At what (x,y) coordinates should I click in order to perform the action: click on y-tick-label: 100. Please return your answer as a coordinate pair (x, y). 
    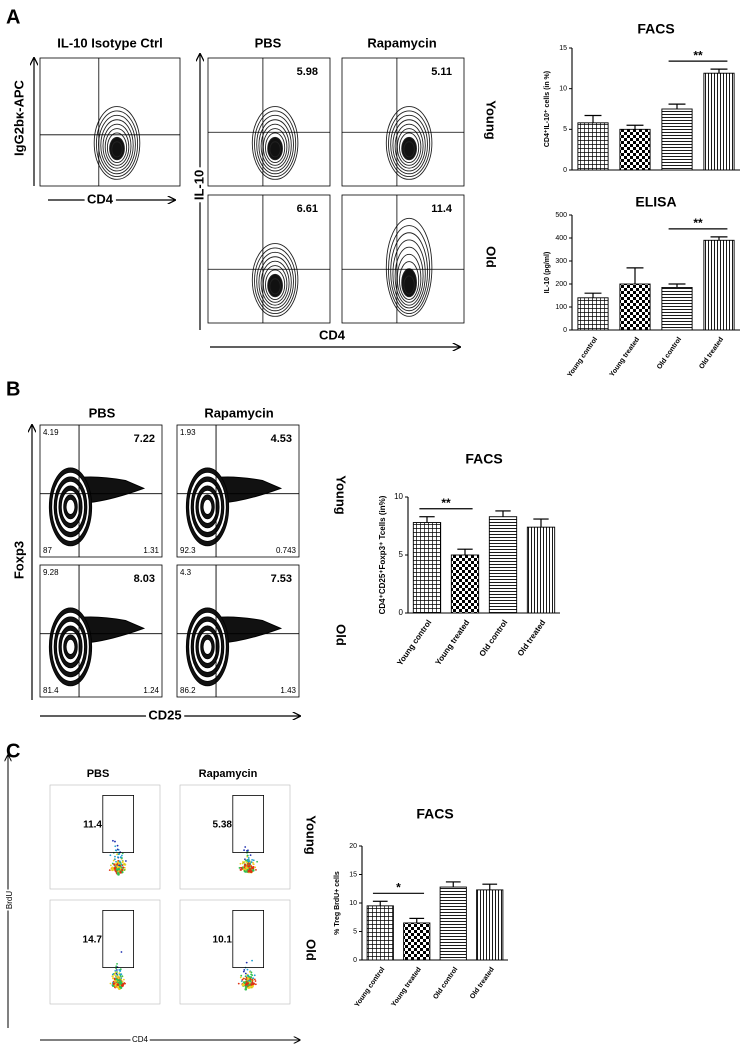
    Looking at the image, I should click on (561, 307).